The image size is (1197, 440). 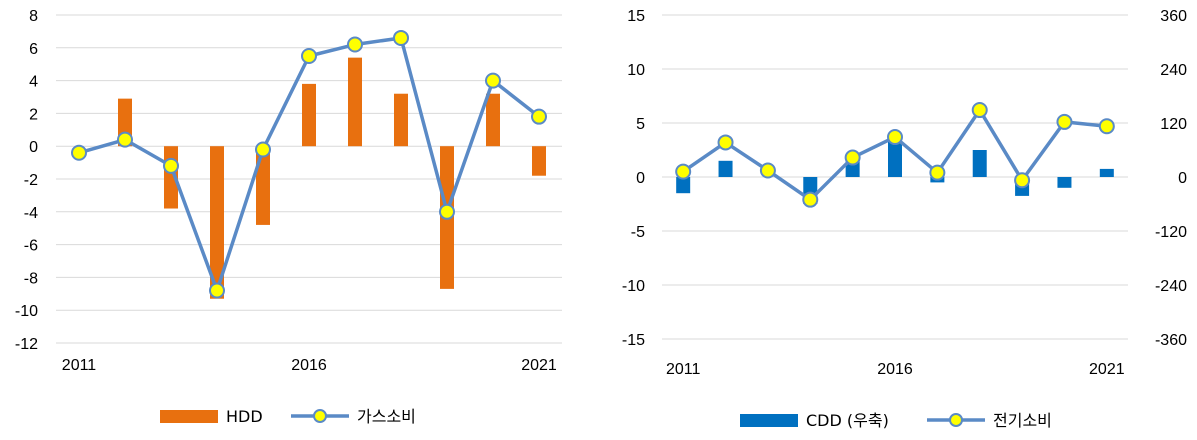 What do you see at coordinates (1171, 232) in the screenshot?
I see `y2-tick-label: -120` at bounding box center [1171, 232].